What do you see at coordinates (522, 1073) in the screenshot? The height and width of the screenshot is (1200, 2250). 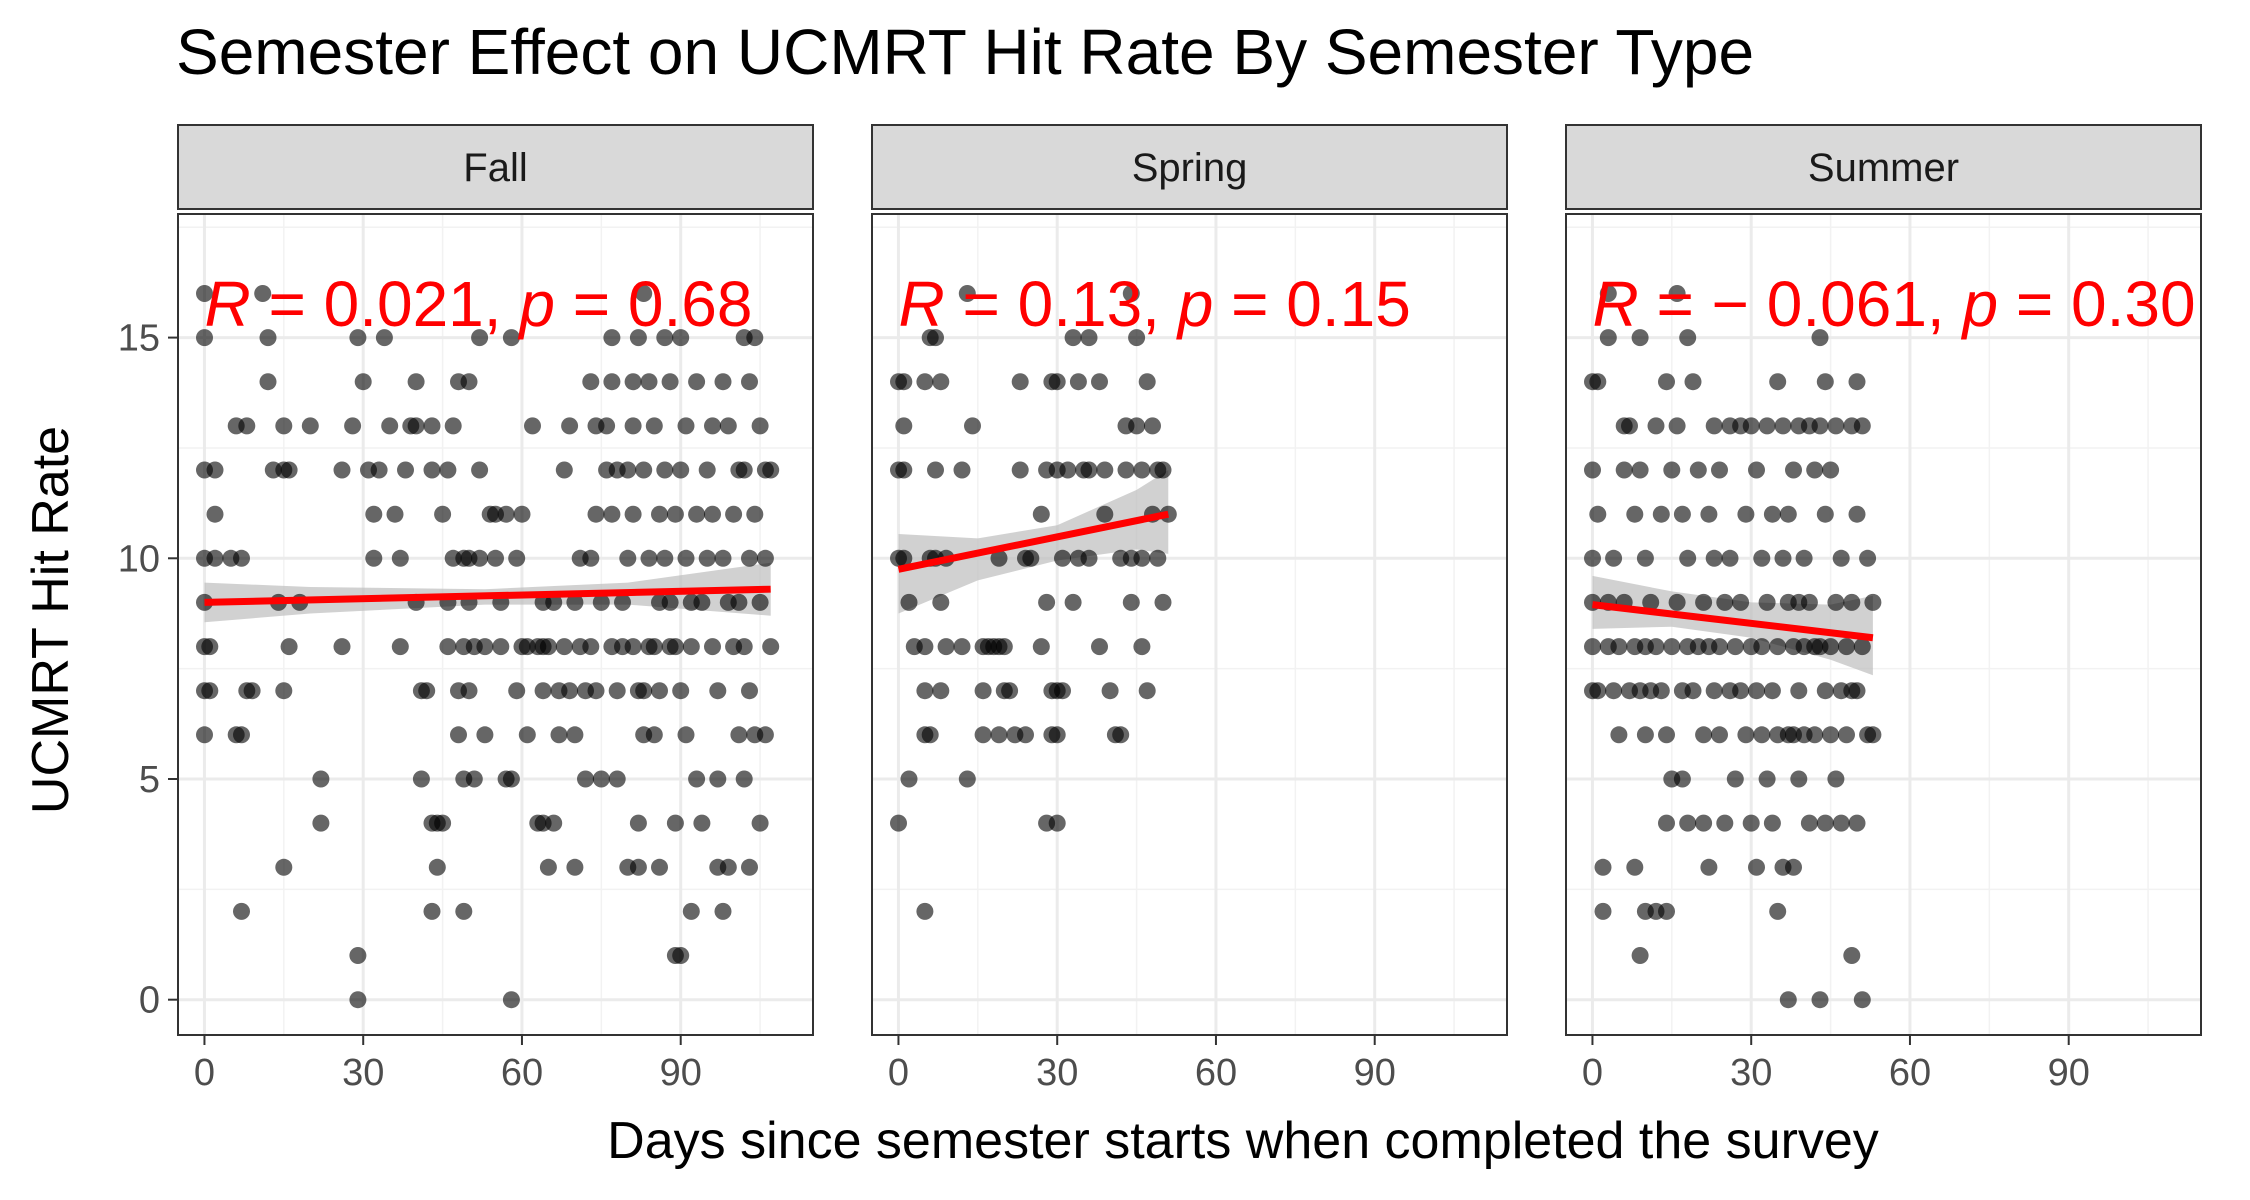 I see `x-tick-label: 60` at bounding box center [522, 1073].